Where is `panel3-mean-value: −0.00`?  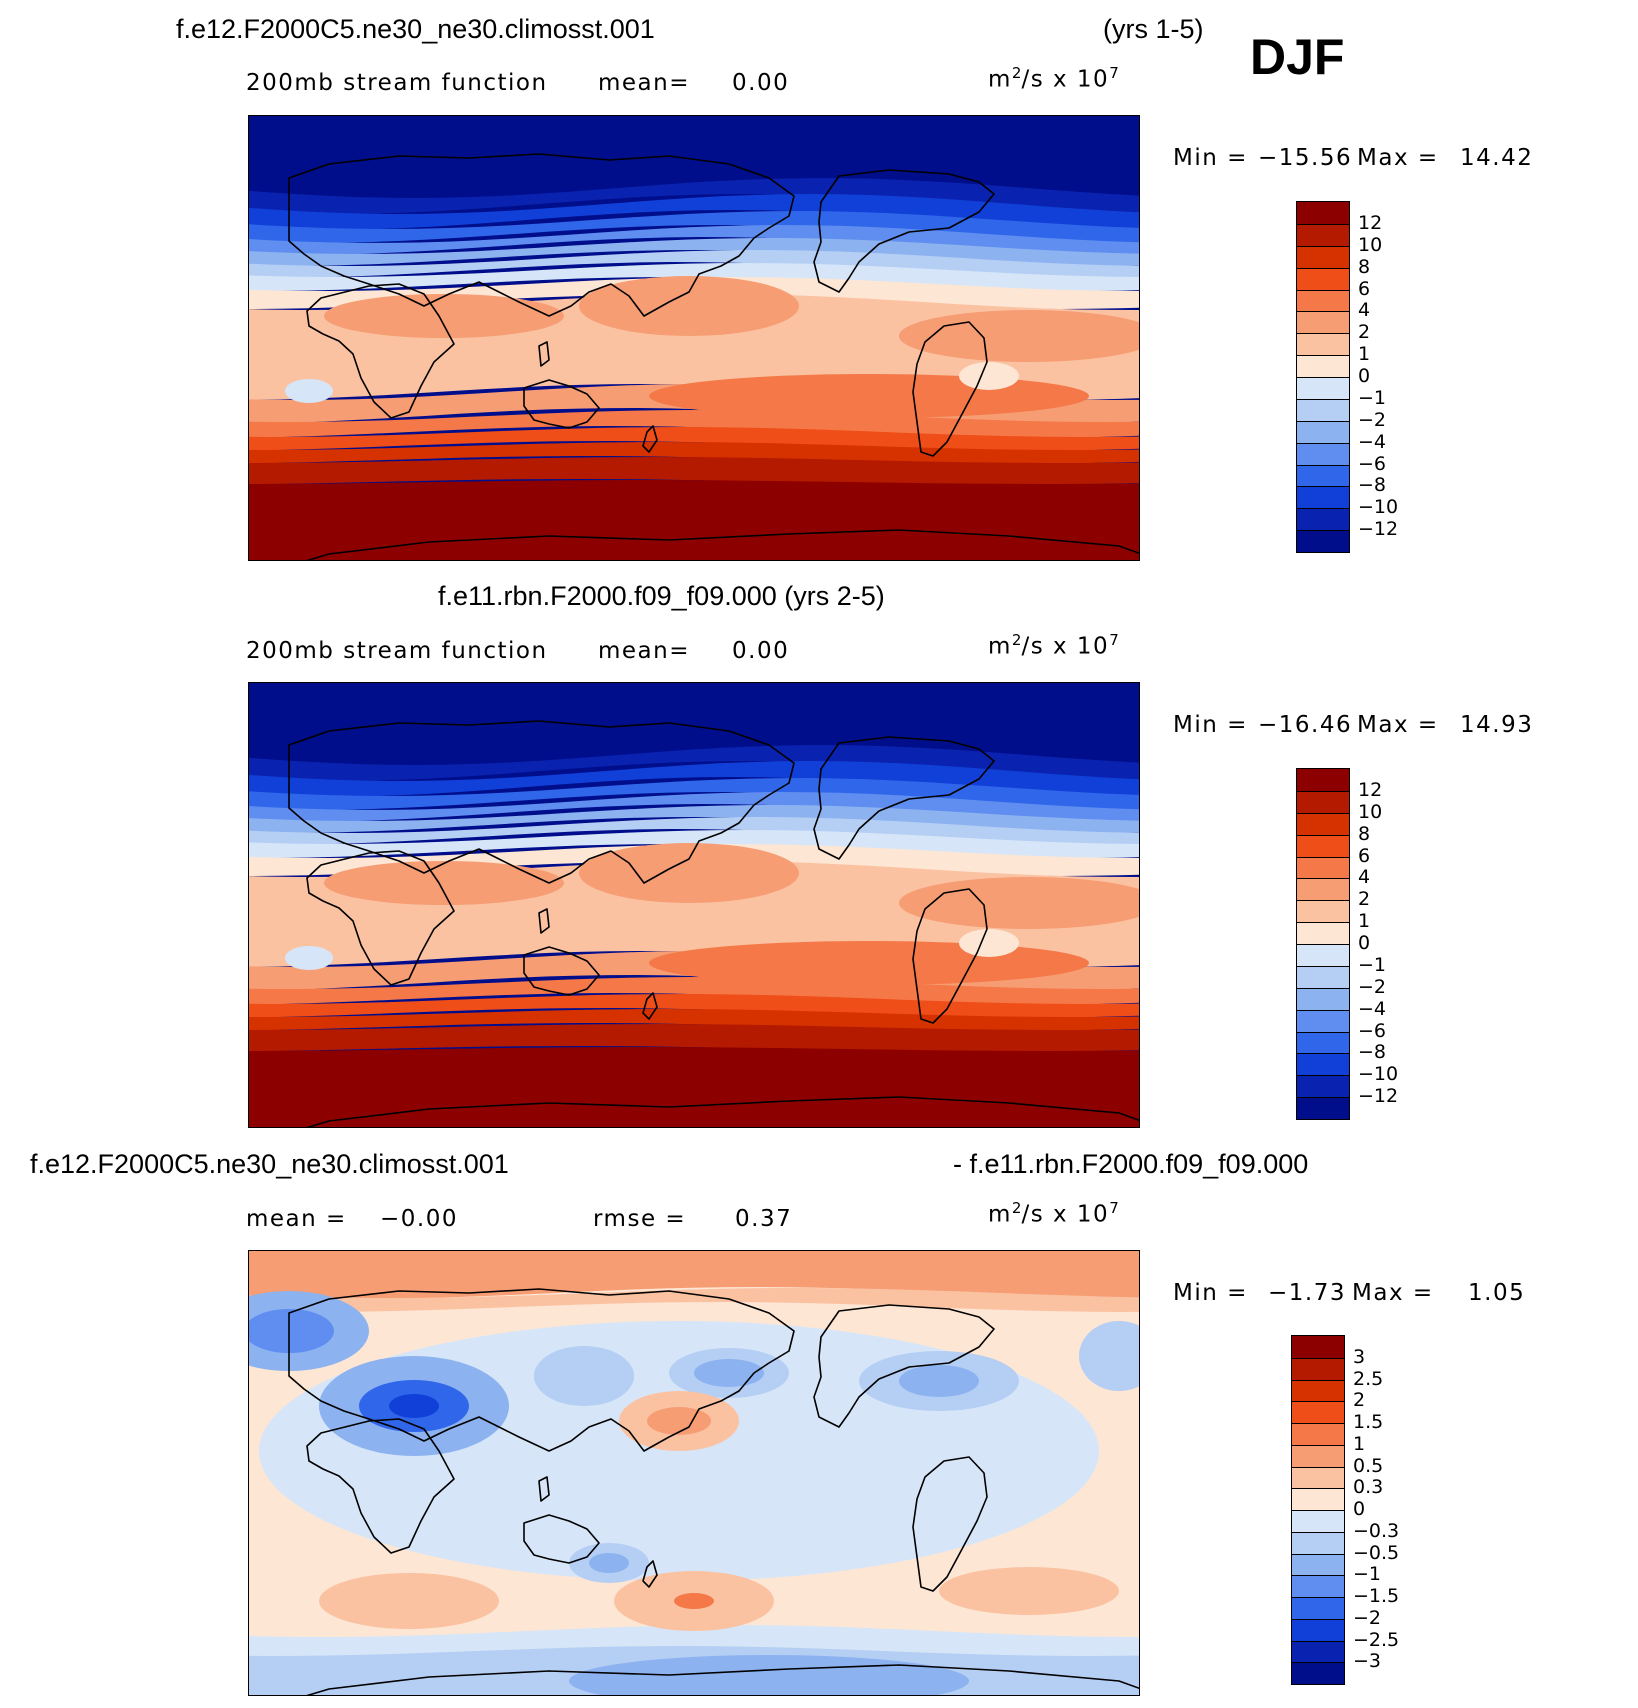
panel3-mean-value: −0.00 is located at coordinates (419, 1219).